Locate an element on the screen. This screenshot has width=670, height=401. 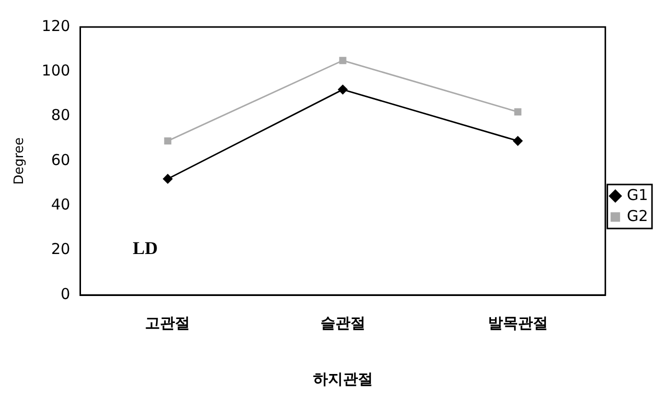
x-tick-label: 고관절 is located at coordinates (167, 323).